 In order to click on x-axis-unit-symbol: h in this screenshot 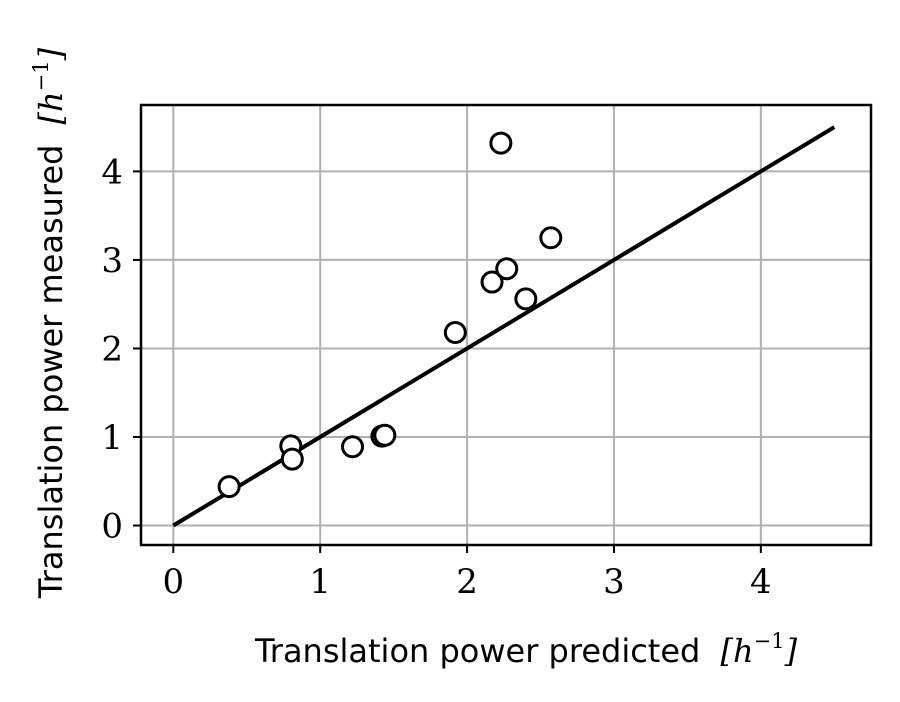, I will do `click(743, 651)`.